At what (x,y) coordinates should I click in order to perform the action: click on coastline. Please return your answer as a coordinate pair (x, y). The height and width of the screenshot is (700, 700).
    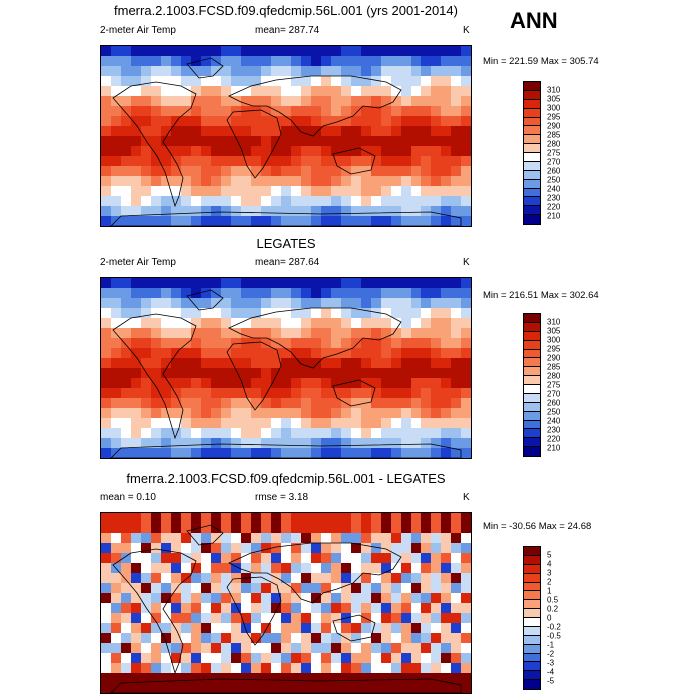
    Looking at the image, I should click on (315, 338).